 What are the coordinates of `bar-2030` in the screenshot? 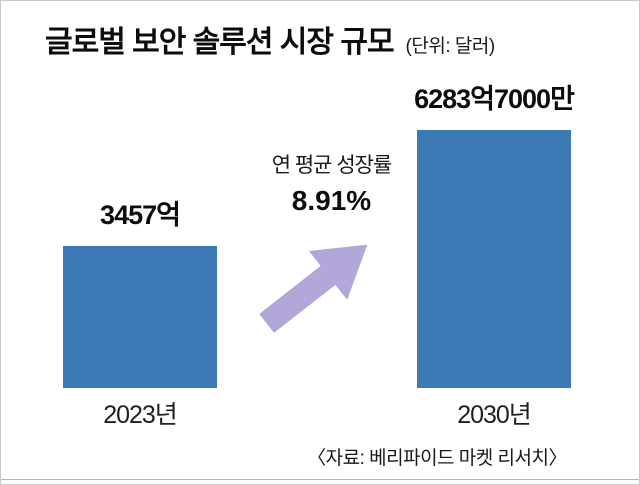 It's located at (494, 259).